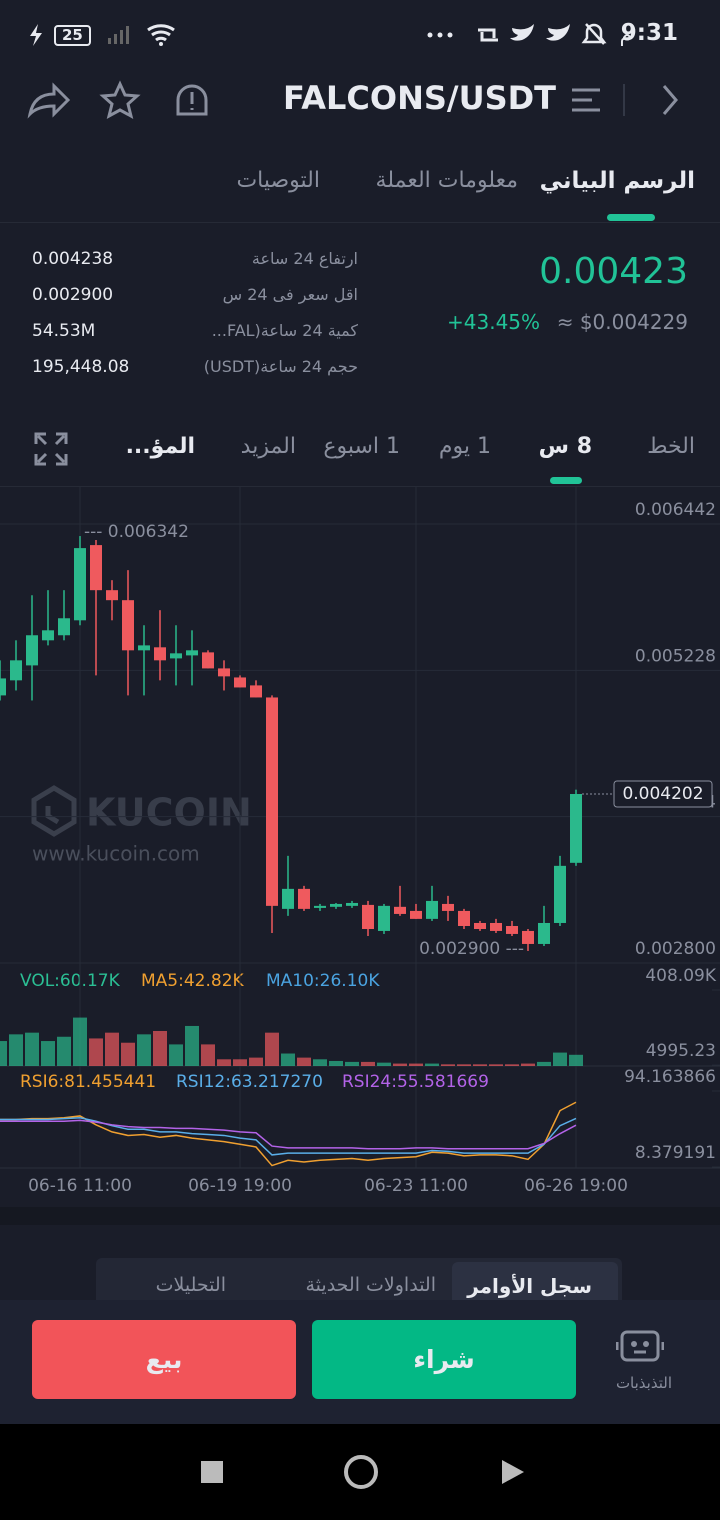 This screenshot has height=1520, width=720. Describe the element at coordinates (64, 331) in the screenshot. I see `stat-value: 54.53M` at that location.